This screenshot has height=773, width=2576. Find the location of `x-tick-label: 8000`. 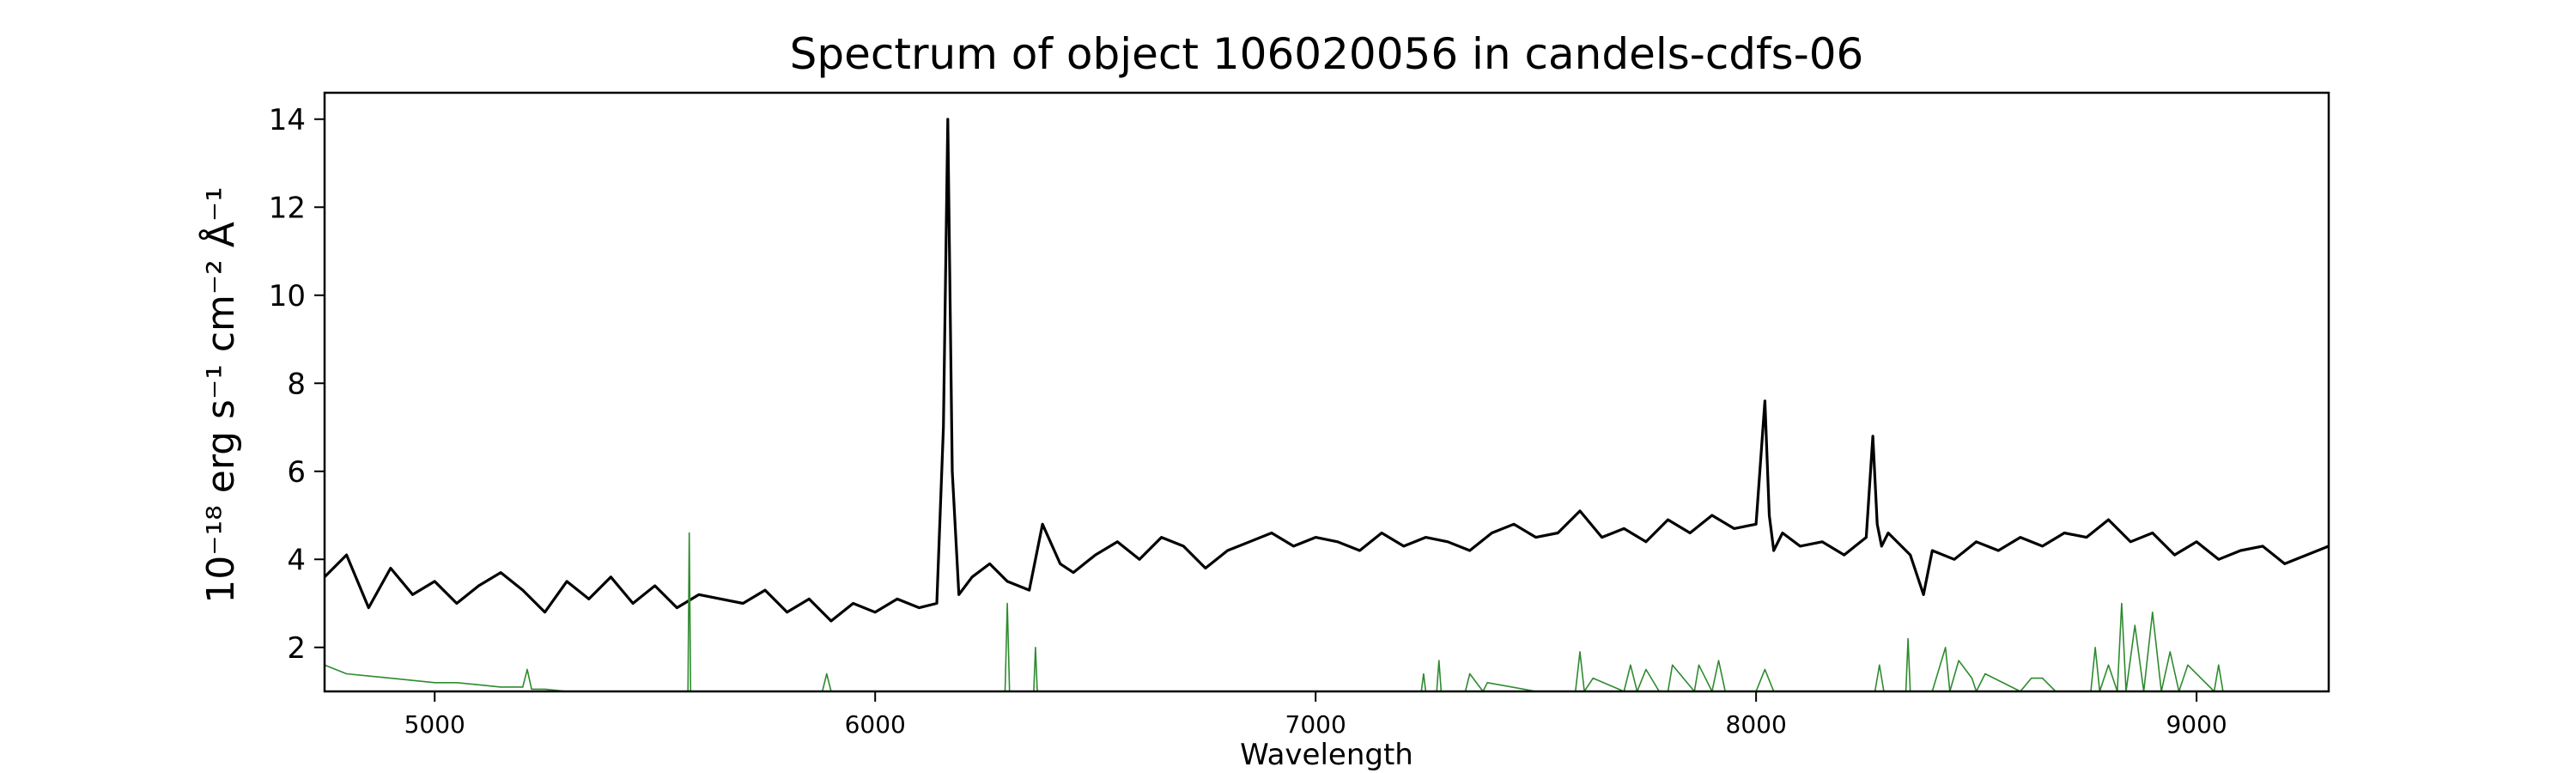

x-tick-label: 8000 is located at coordinates (1756, 724).